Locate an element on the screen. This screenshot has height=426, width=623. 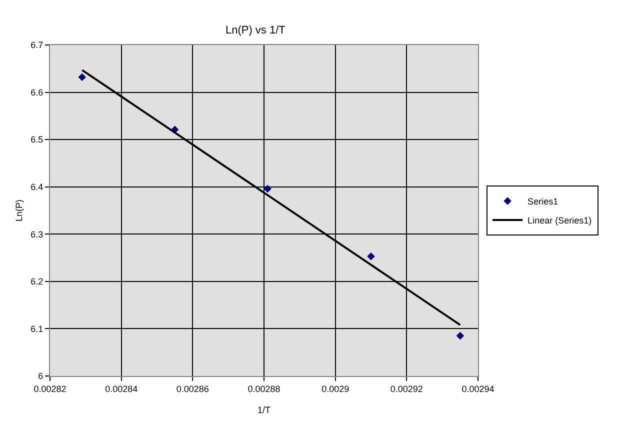
x-tick-label: 0.0029 is located at coordinates (336, 389).